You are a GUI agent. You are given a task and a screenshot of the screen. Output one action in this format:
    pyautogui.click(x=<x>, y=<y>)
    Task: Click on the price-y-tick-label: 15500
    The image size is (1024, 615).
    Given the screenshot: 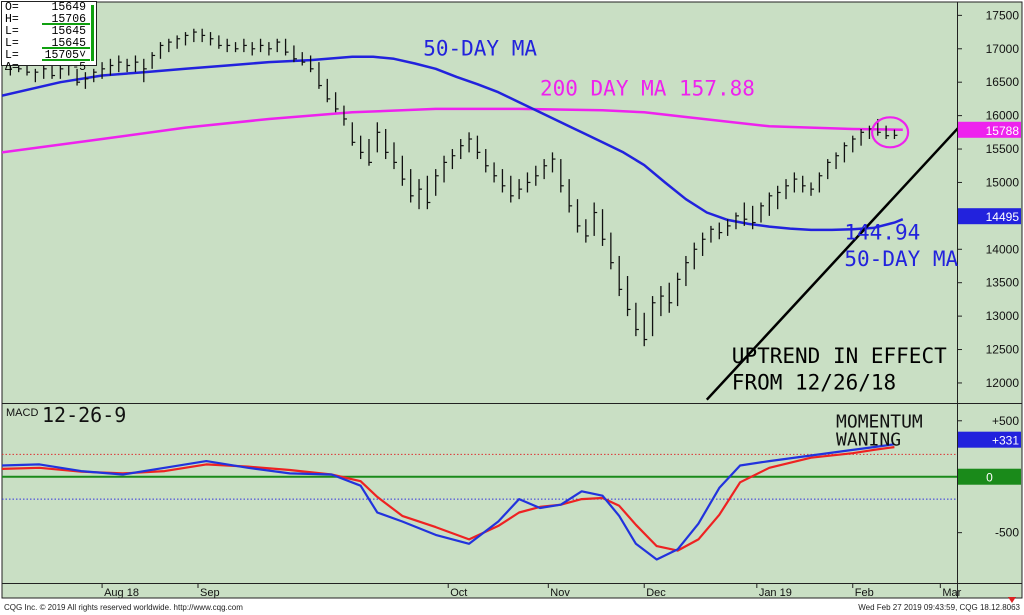 What is the action you would take?
    pyautogui.click(x=1003, y=149)
    